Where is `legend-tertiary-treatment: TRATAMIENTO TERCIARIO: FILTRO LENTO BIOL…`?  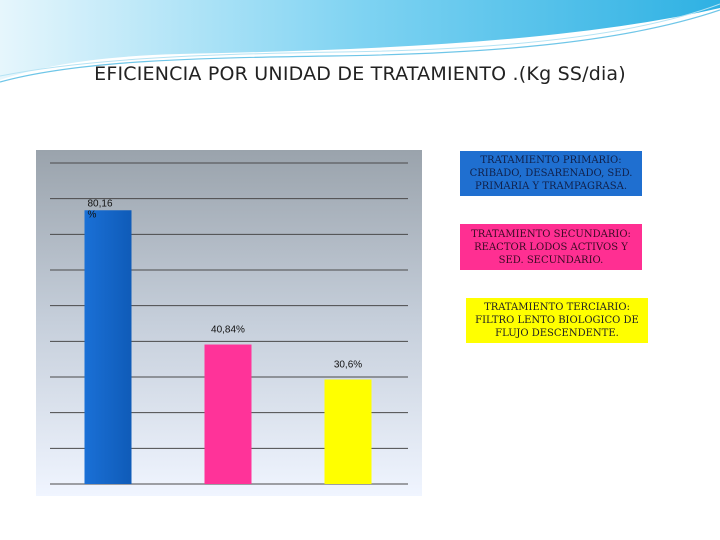
legend-tertiary-treatment: TRATAMIENTO TERCIARIO: FILTRO LENTO BIOL… is located at coordinates (557, 320).